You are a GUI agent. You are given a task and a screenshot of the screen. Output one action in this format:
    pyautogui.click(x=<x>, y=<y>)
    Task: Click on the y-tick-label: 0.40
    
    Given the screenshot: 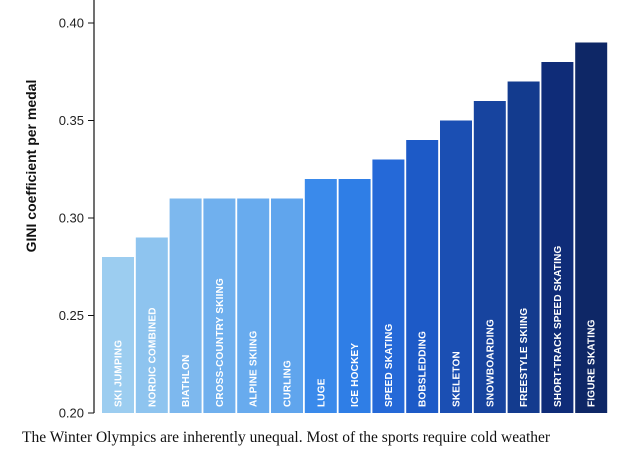 What is the action you would take?
    pyautogui.click(x=71, y=23)
    